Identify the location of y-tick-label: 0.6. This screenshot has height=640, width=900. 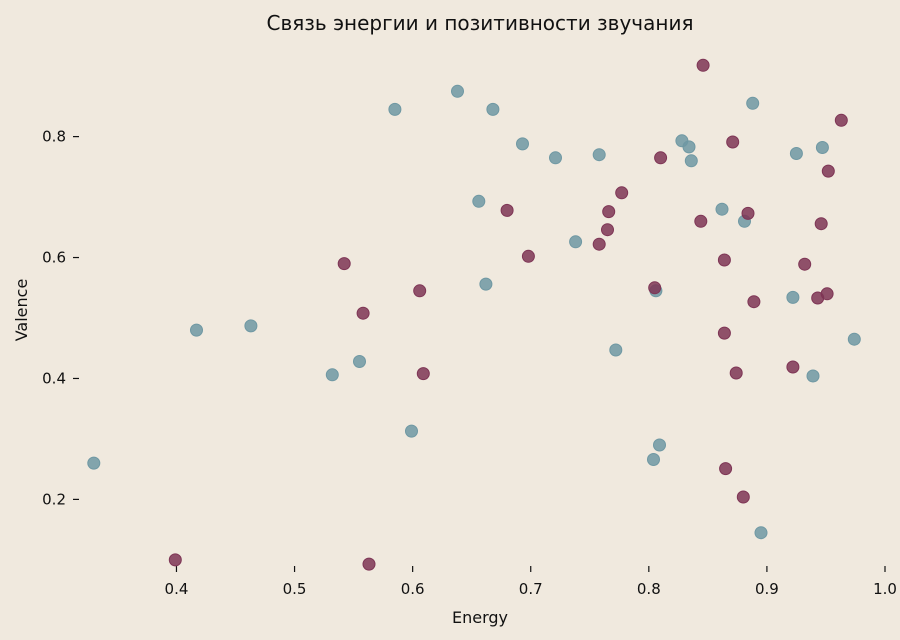
(54, 258).